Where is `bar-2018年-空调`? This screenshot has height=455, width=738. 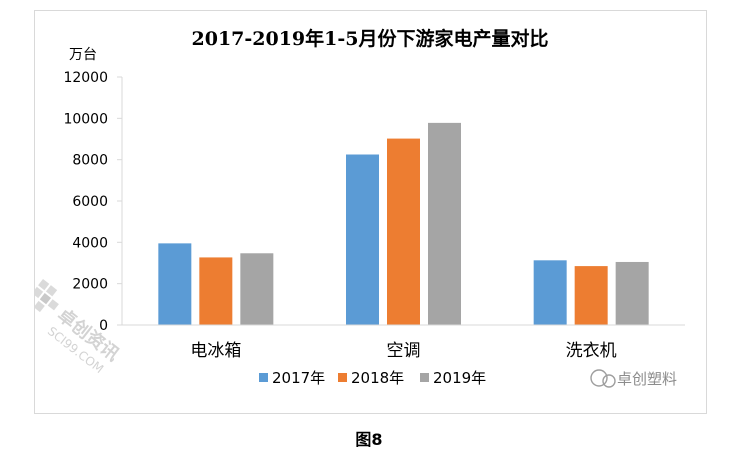 bar-2018年-空调 is located at coordinates (403, 231).